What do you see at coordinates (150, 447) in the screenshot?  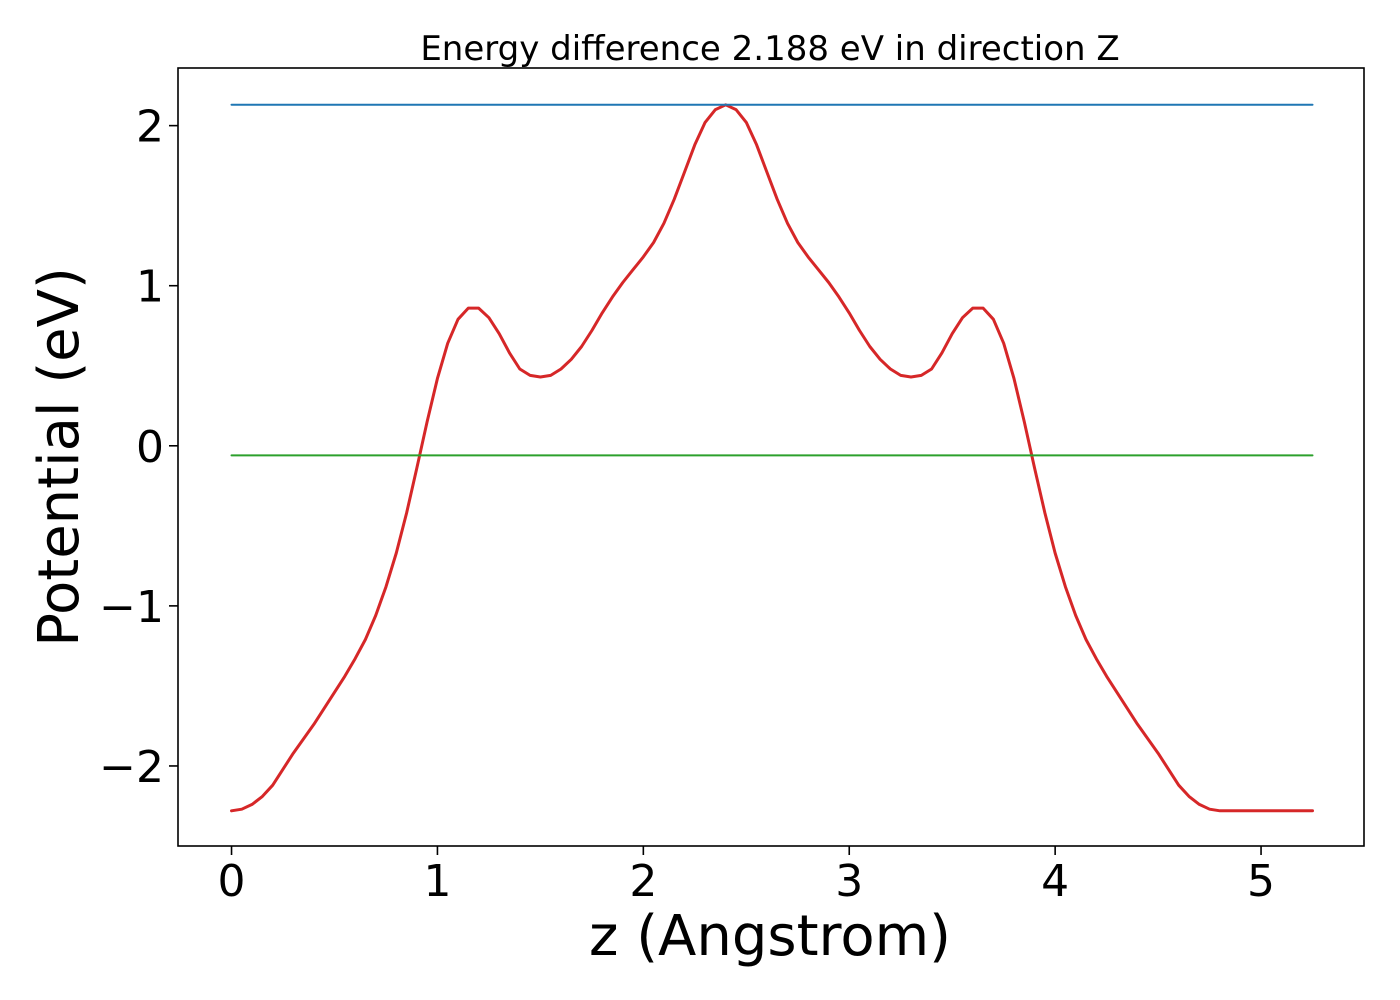 I see `y-tick-label: 0` at bounding box center [150, 447].